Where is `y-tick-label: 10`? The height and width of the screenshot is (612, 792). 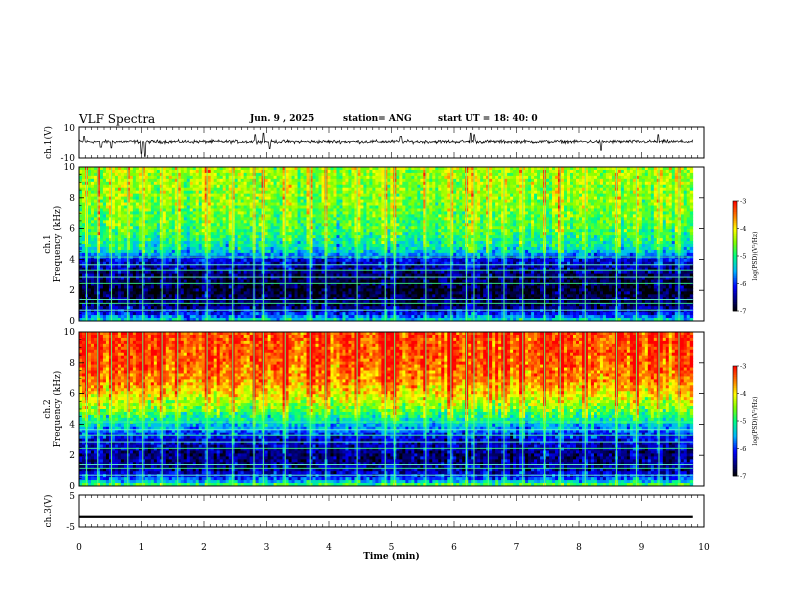
y-tick-label: 10 is located at coordinates (70, 129).